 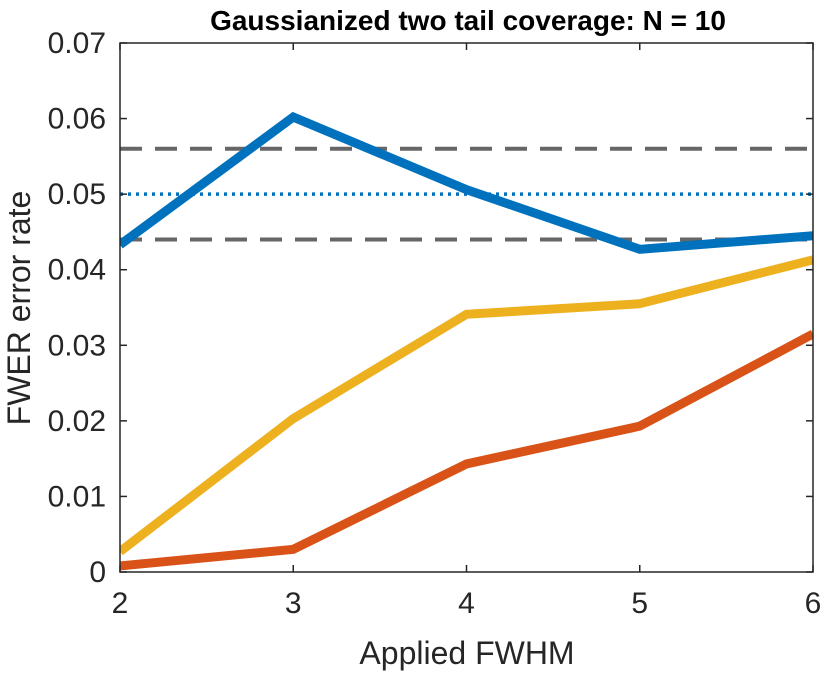 I want to click on y-tick-label: 0.03, so click(x=77, y=345).